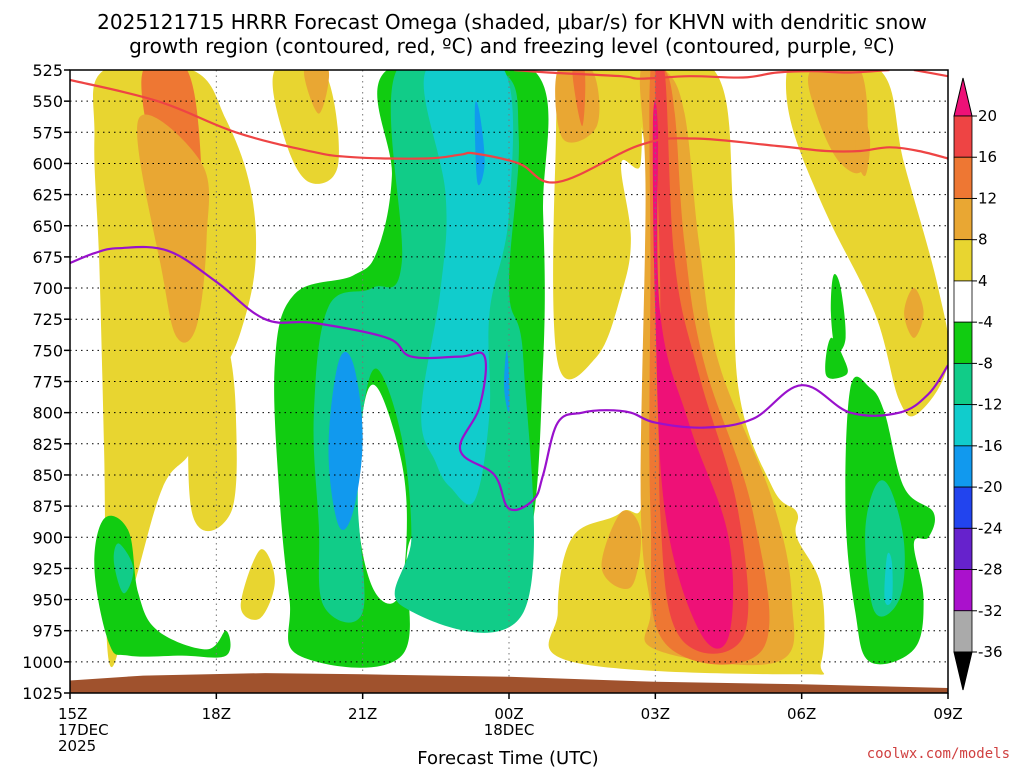 Image resolution: width=1024 pixels, height=768 pixels. What do you see at coordinates (987, 198) in the screenshot?
I see `colorbar-label-2: 12` at bounding box center [987, 198].